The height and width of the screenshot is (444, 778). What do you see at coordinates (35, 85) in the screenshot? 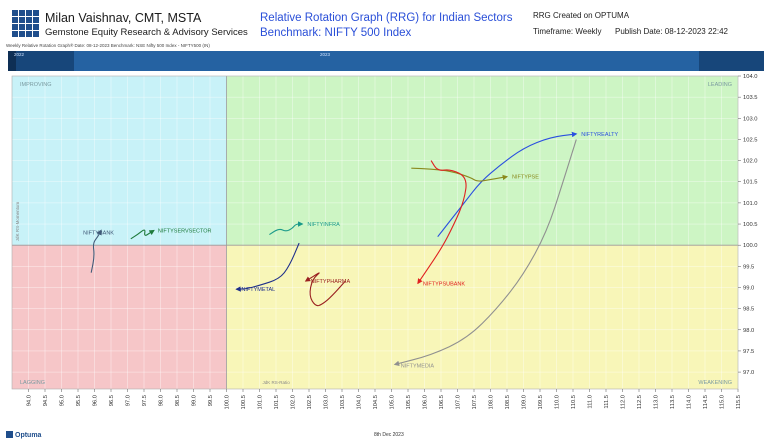
I see `quadrant-label-improving: IMPROVING` at bounding box center [35, 85].